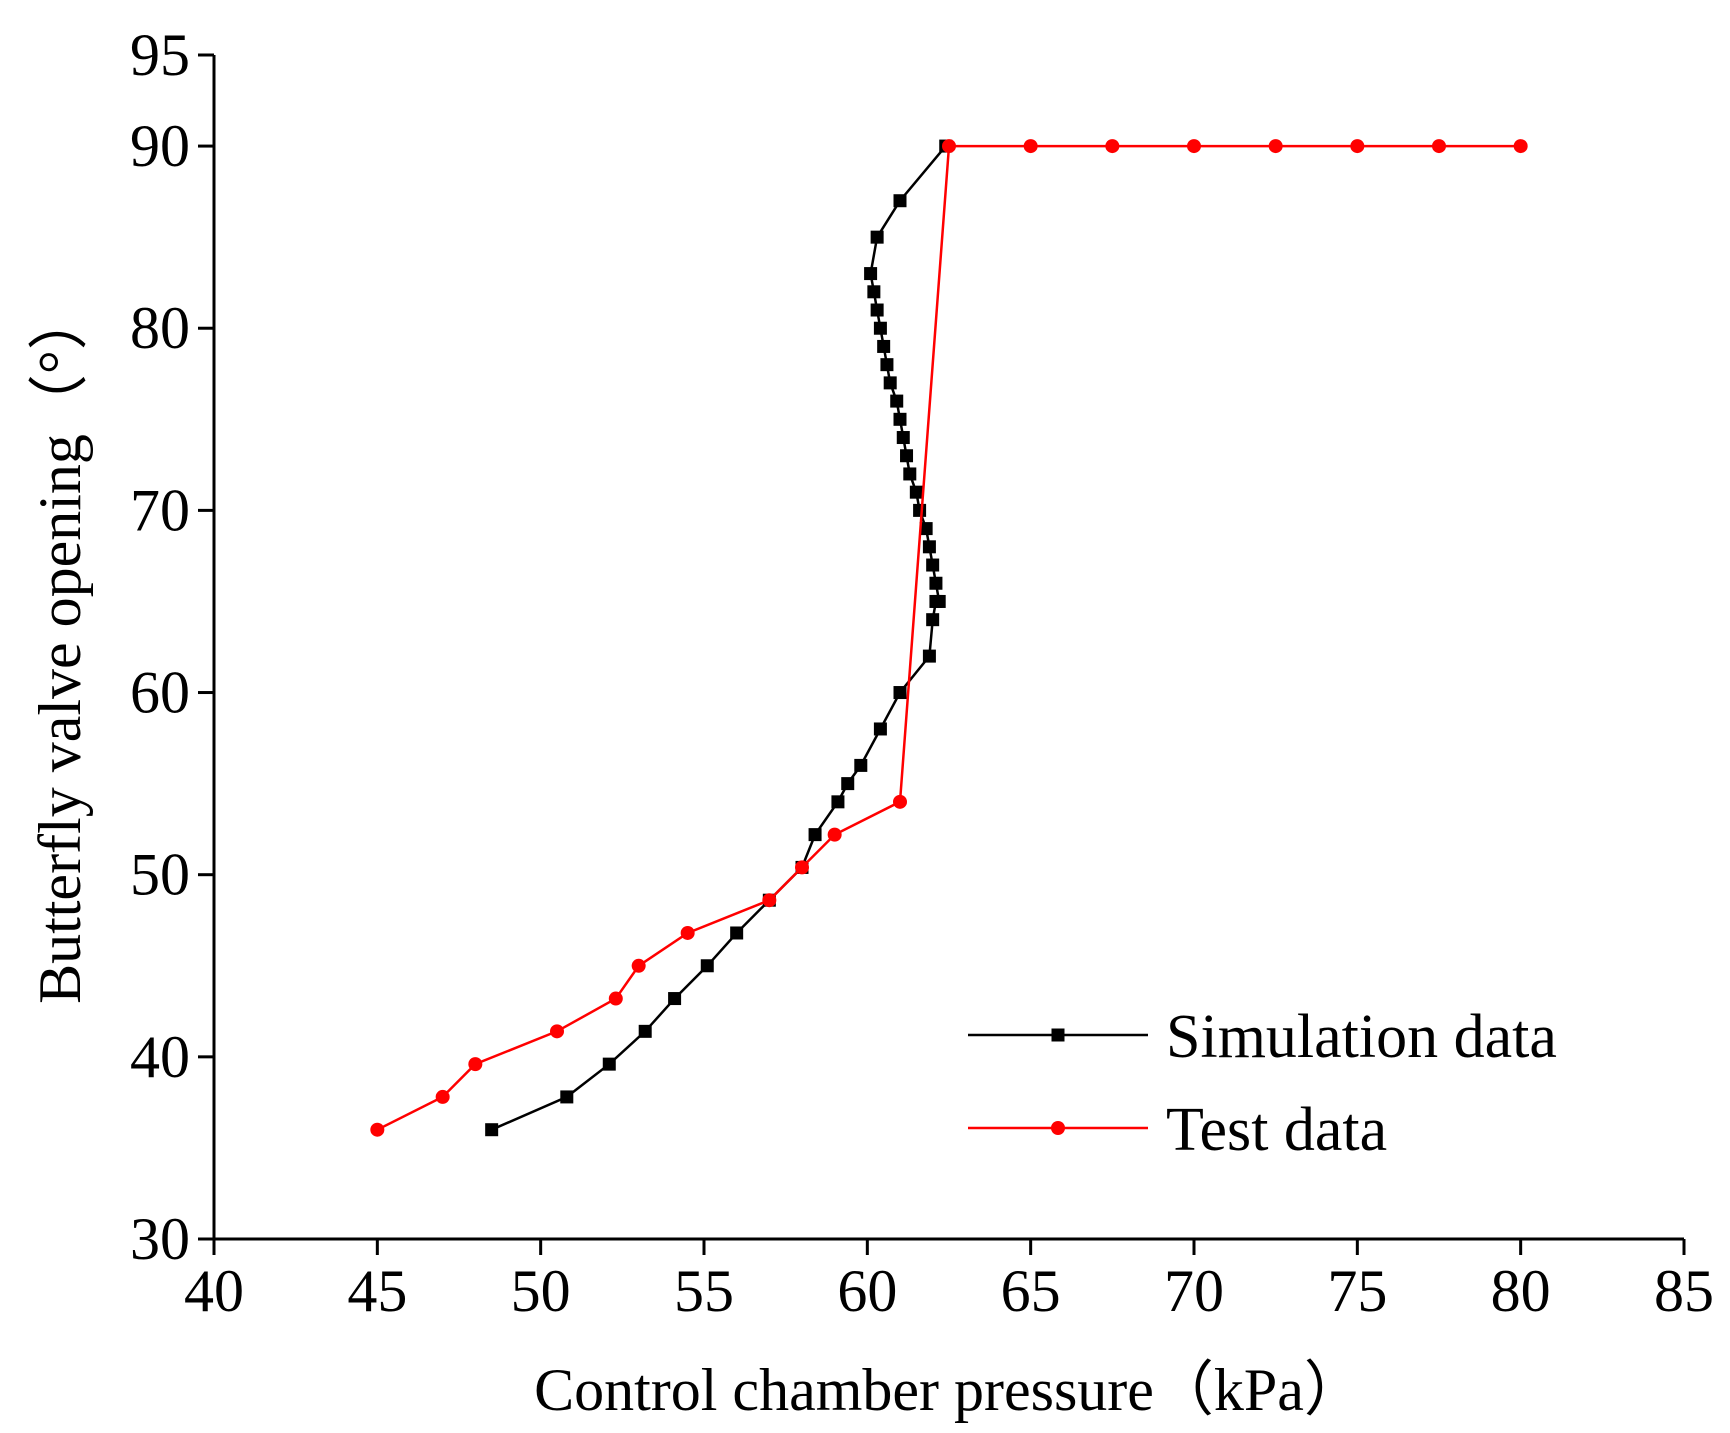 The width and height of the screenshot is (1730, 1433). What do you see at coordinates (1194, 1291) in the screenshot?
I see `x-tick-label: 70` at bounding box center [1194, 1291].